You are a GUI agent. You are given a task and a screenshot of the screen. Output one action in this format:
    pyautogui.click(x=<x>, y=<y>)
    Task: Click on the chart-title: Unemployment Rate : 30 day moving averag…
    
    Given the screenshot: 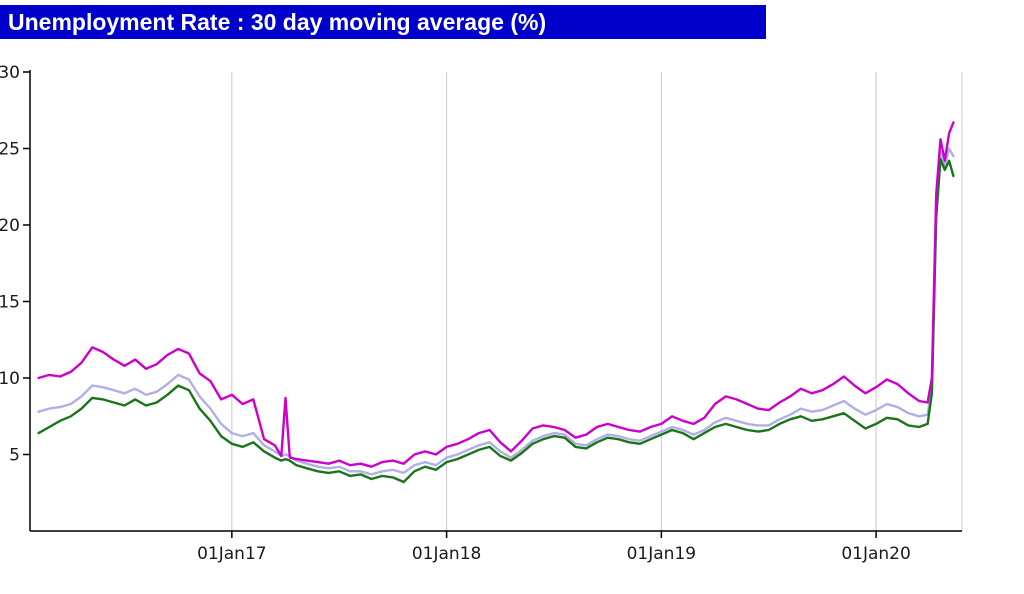 What is the action you would take?
    pyautogui.click(x=277, y=21)
    